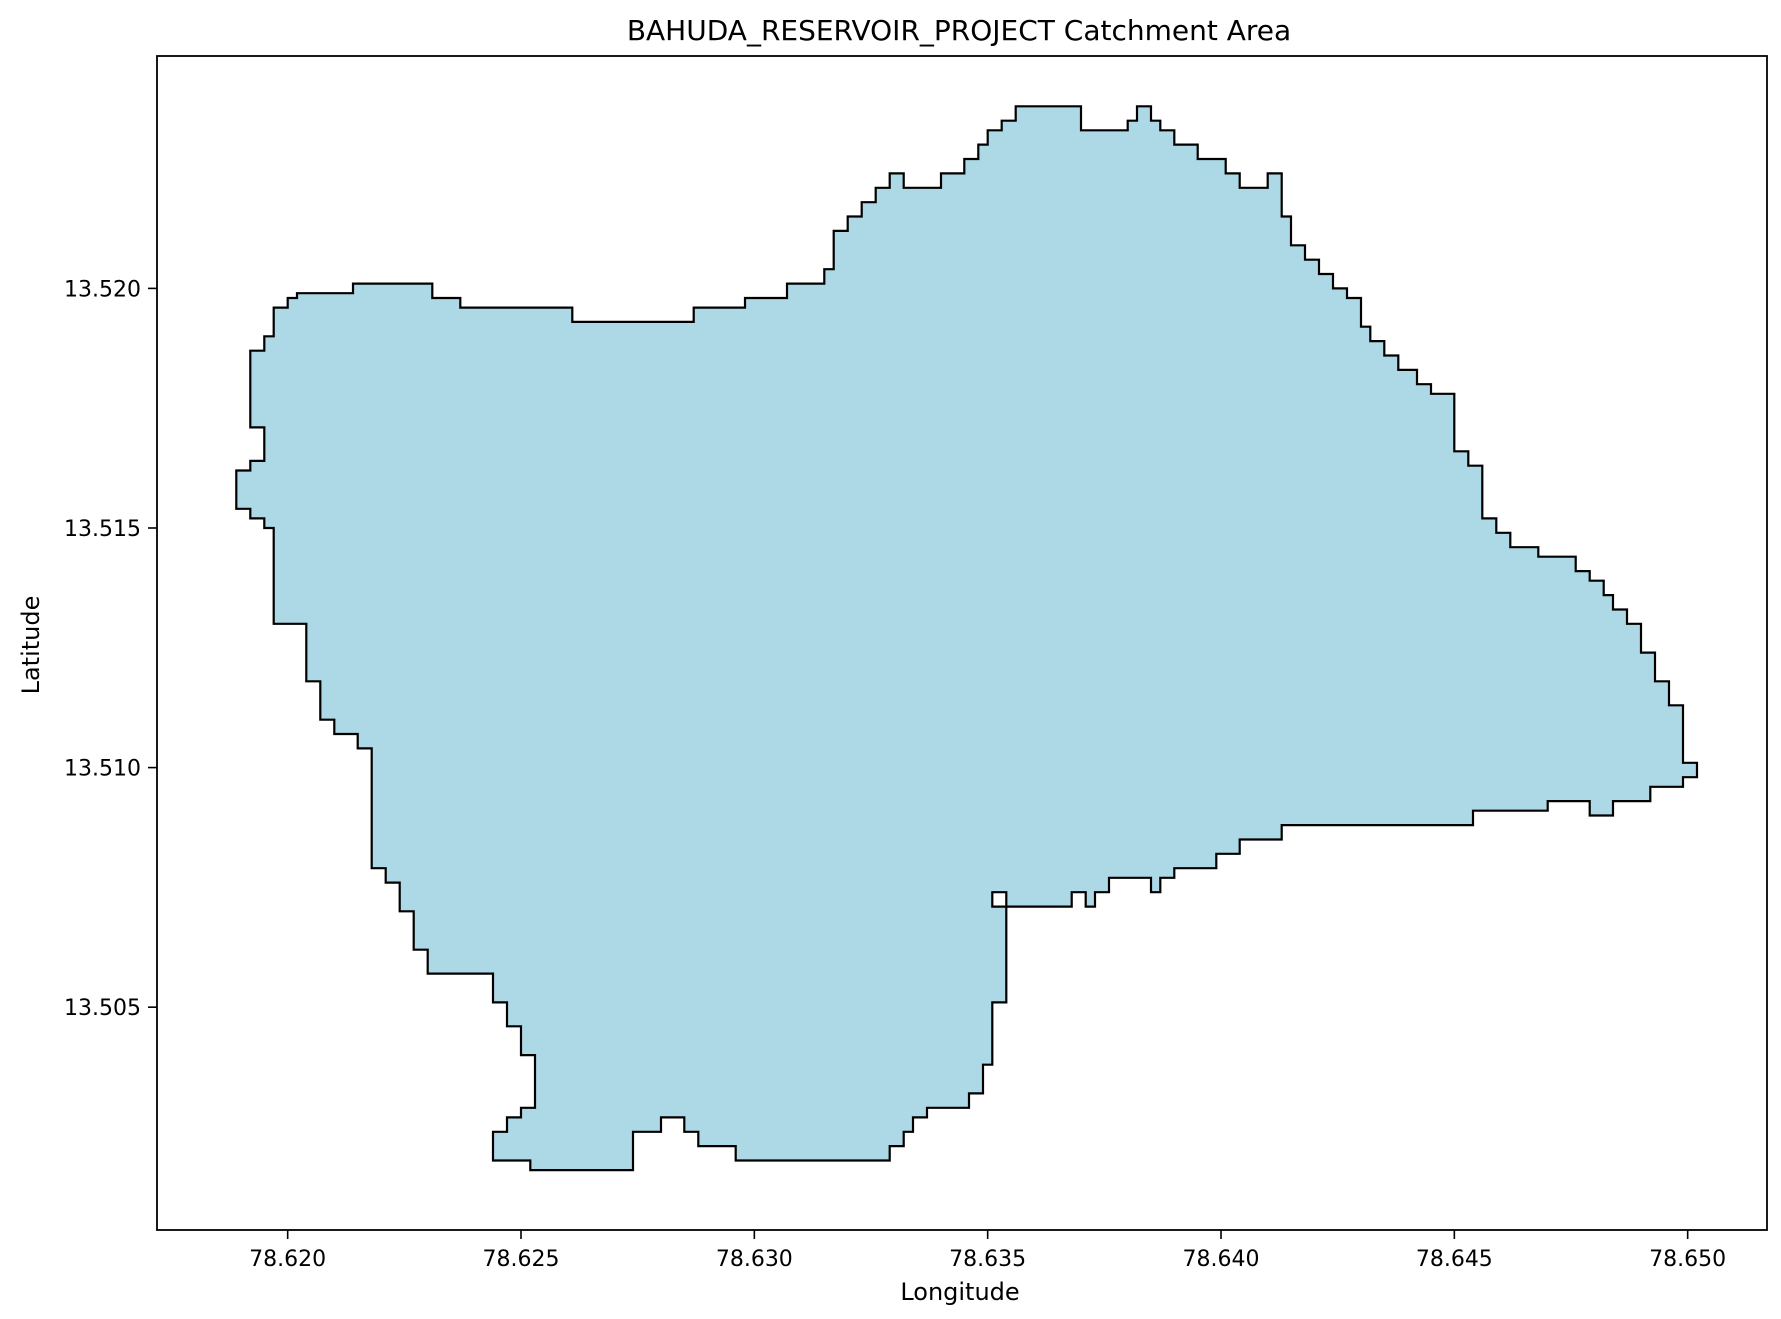  I want to click on x-tick-label: 78.630, so click(754, 1259).